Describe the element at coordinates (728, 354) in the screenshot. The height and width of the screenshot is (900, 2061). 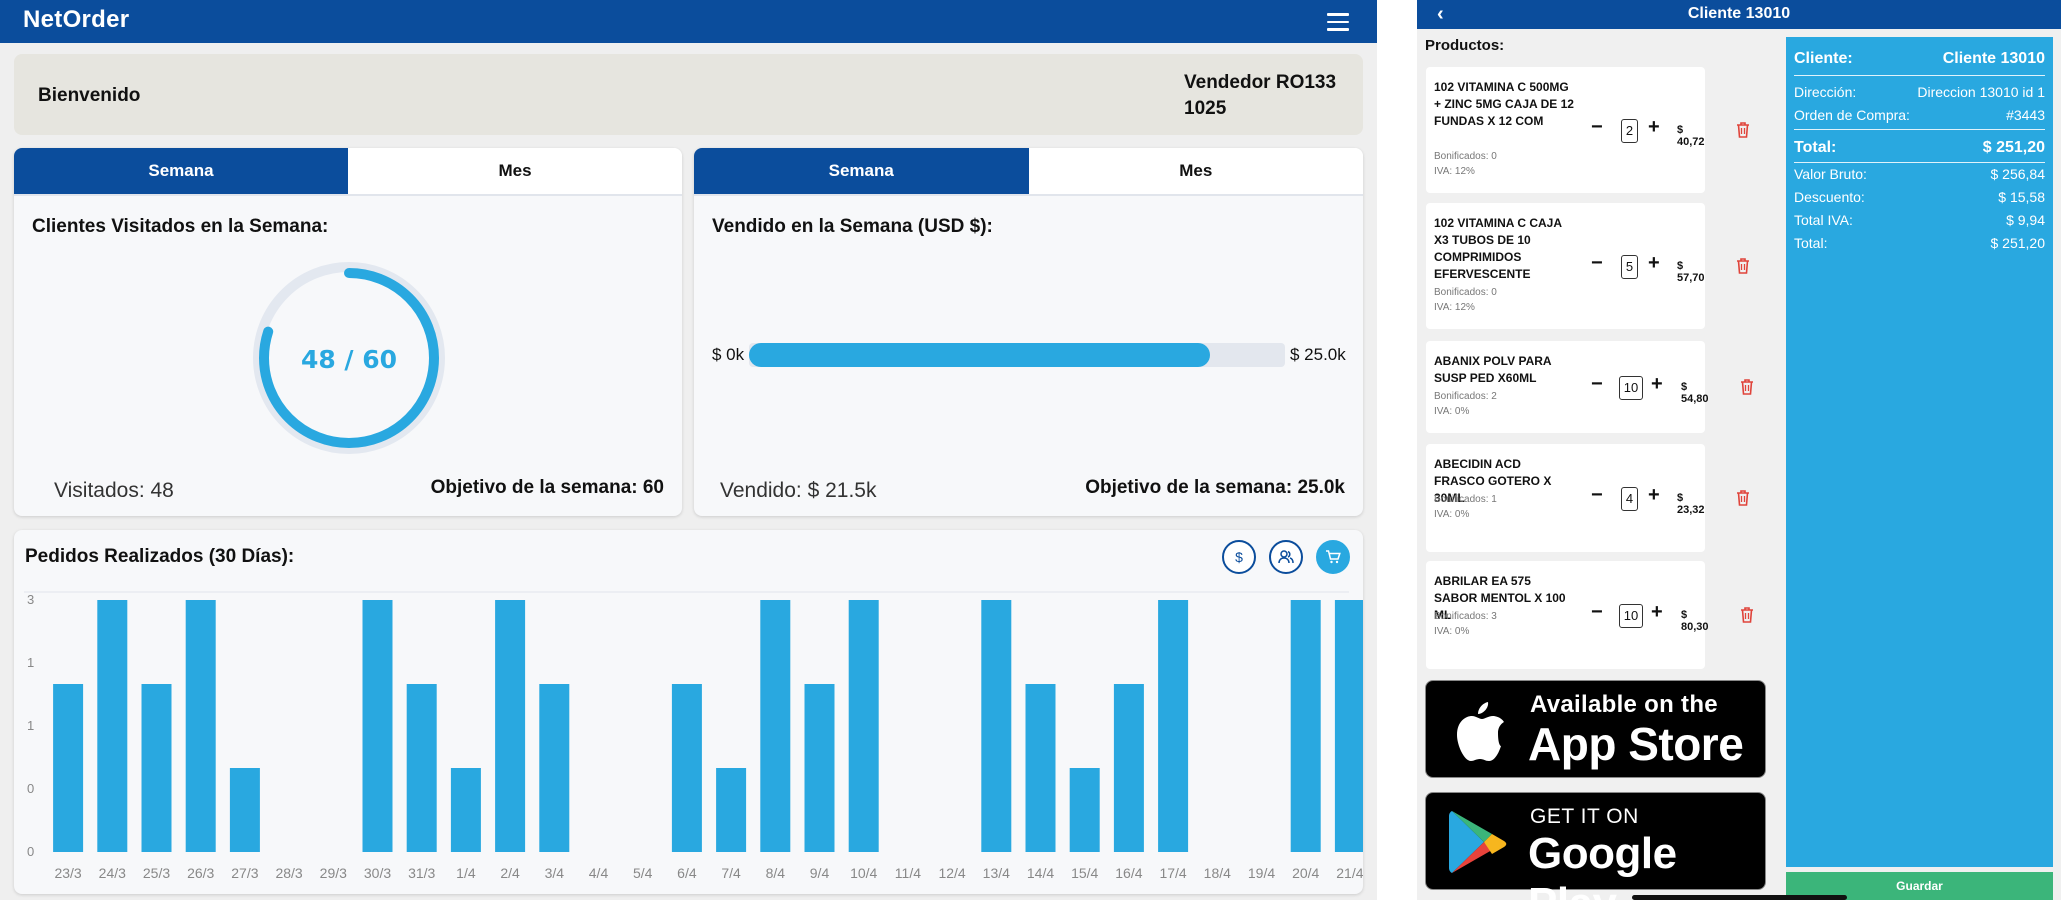
I see `sales-min-label: $ 0k` at that location.